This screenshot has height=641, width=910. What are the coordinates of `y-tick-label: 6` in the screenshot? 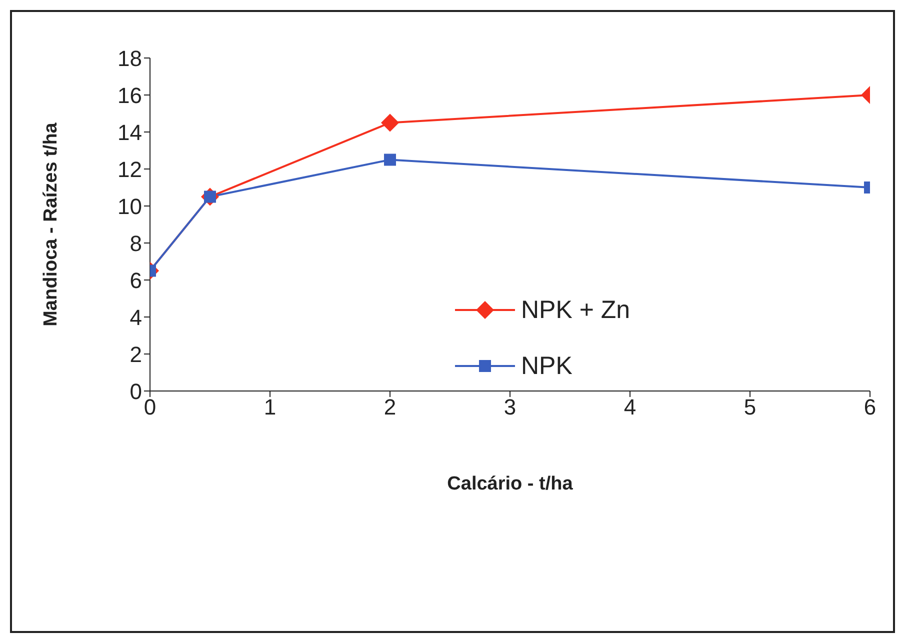 It's located at (136, 280).